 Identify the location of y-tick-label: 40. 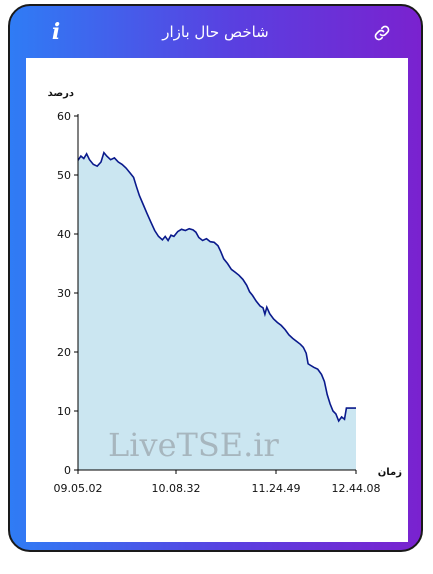
(64, 234).